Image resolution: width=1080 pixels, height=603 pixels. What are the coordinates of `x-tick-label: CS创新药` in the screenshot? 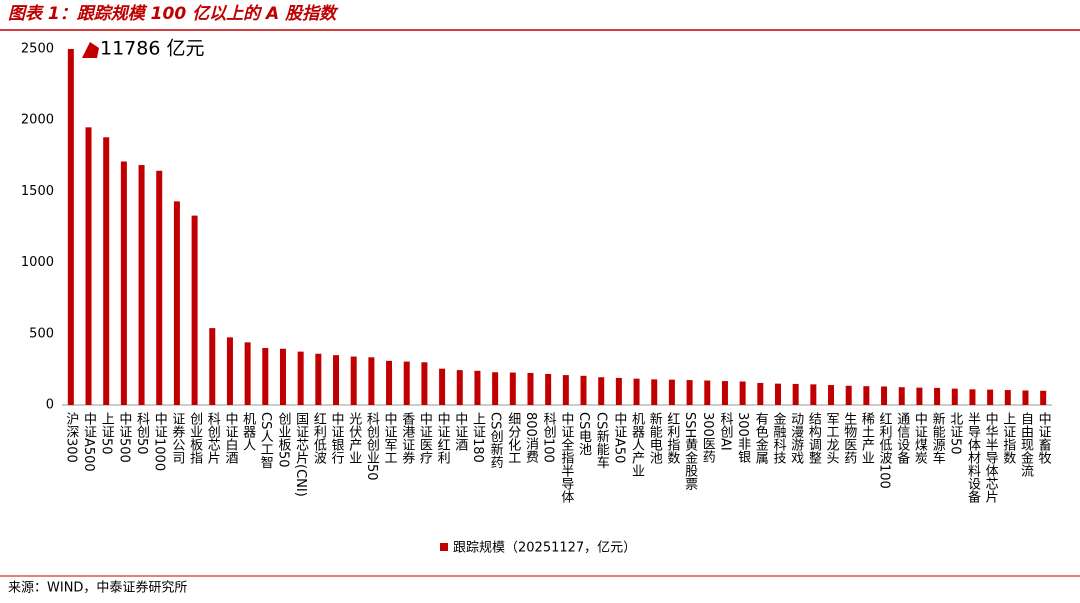 It's located at (496, 440).